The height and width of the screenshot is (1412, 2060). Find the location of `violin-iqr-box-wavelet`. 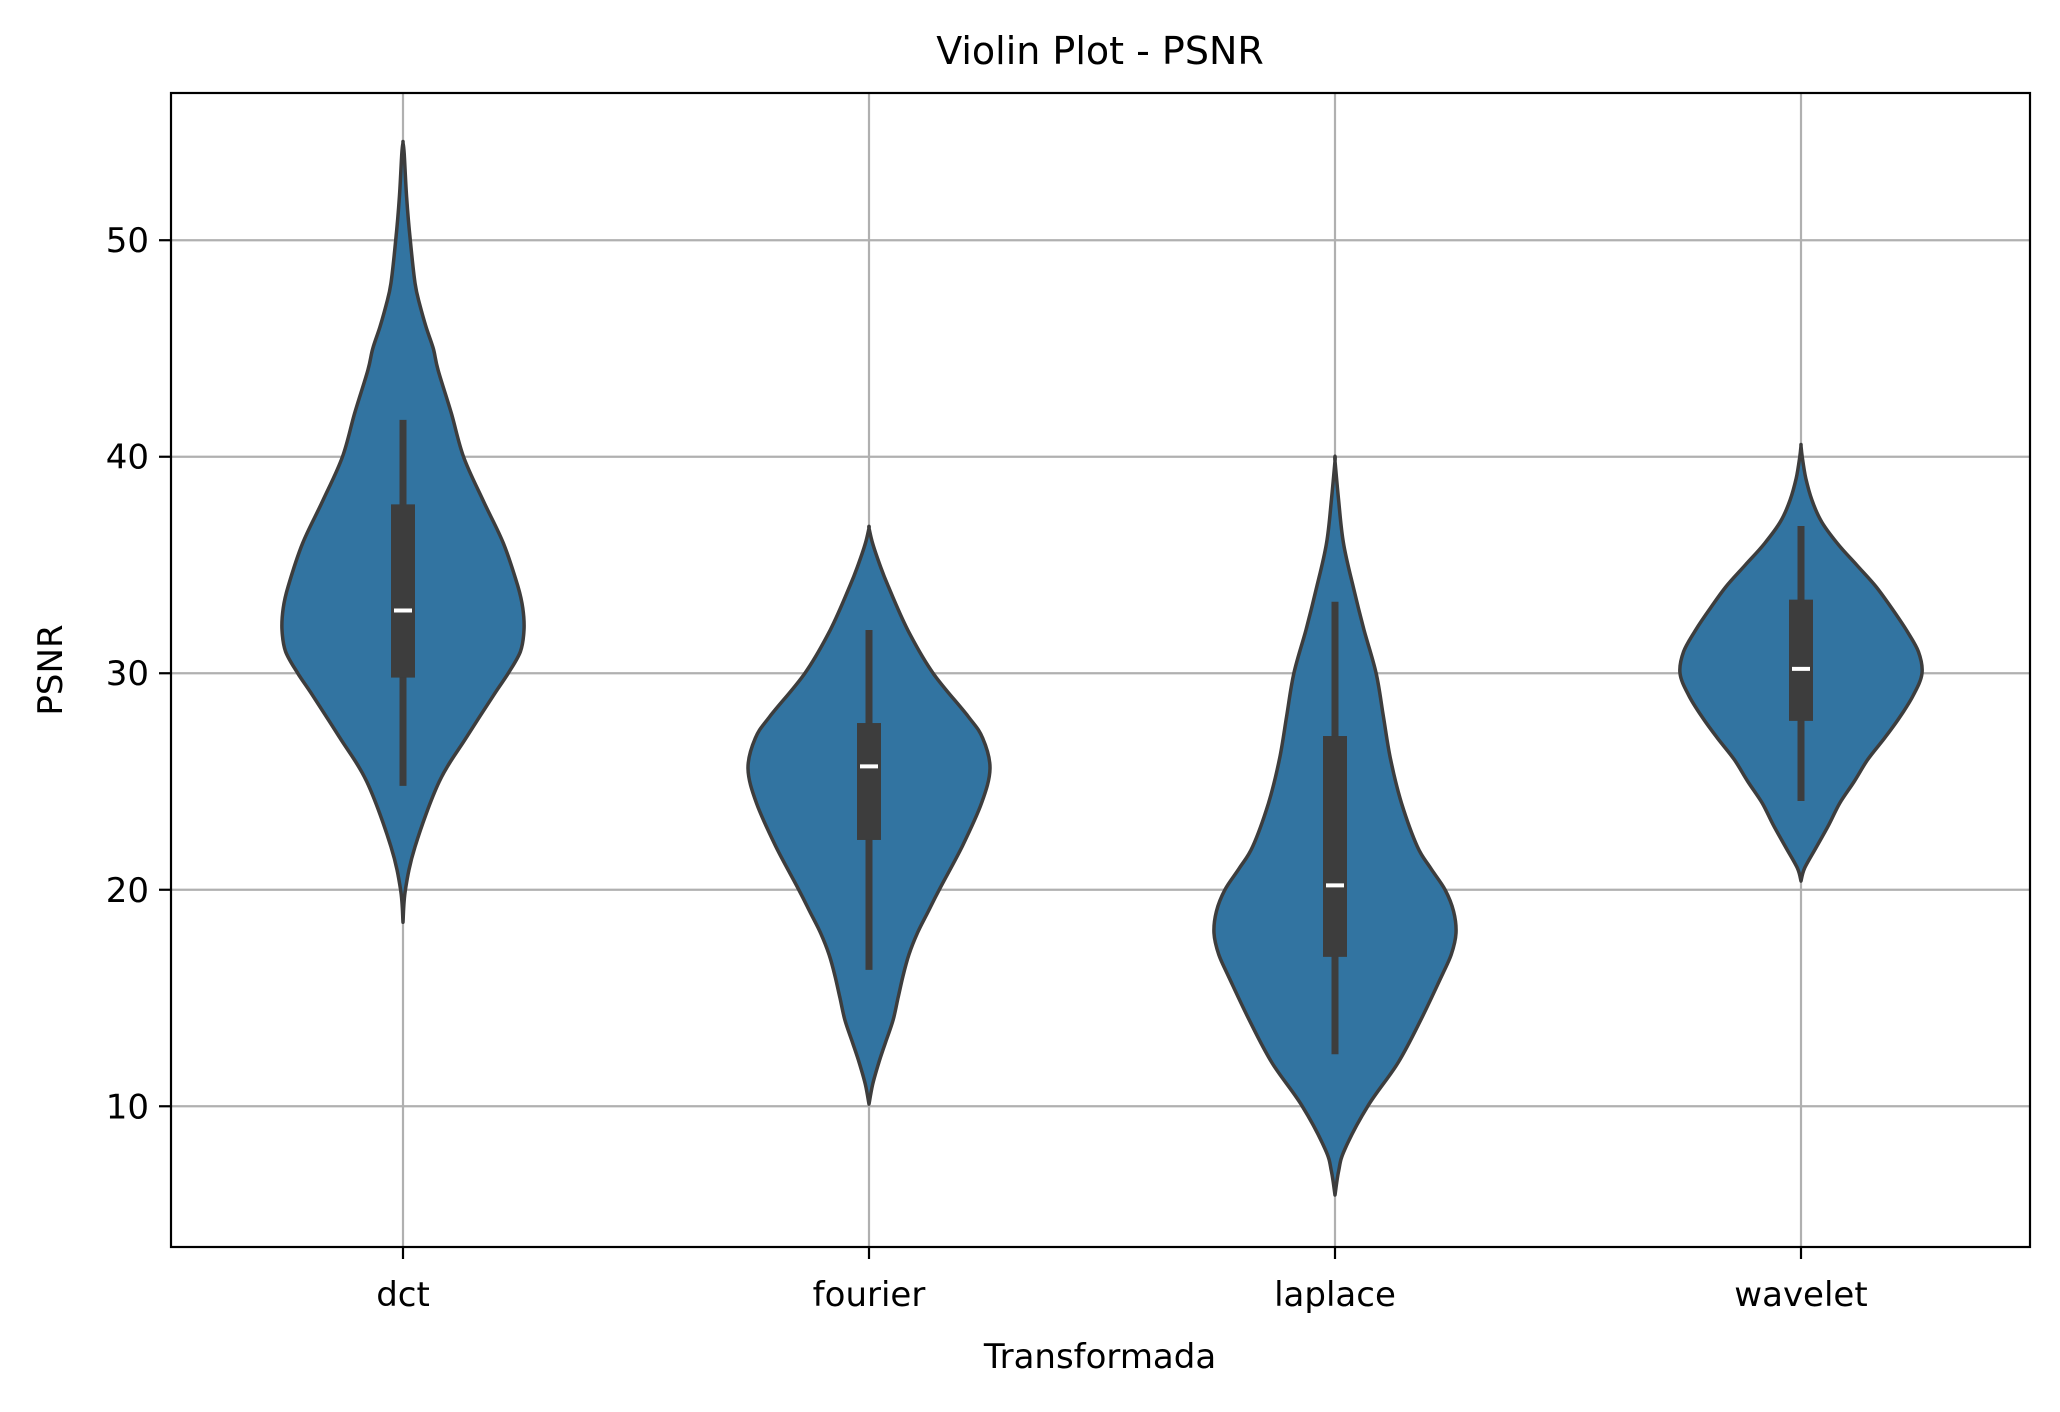

violin-iqr-box-wavelet is located at coordinates (1801, 660).